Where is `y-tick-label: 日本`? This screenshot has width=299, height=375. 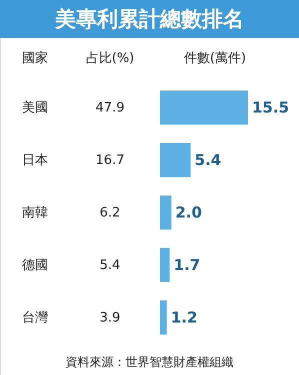
y-tick-label: 日本 is located at coordinates (35, 160).